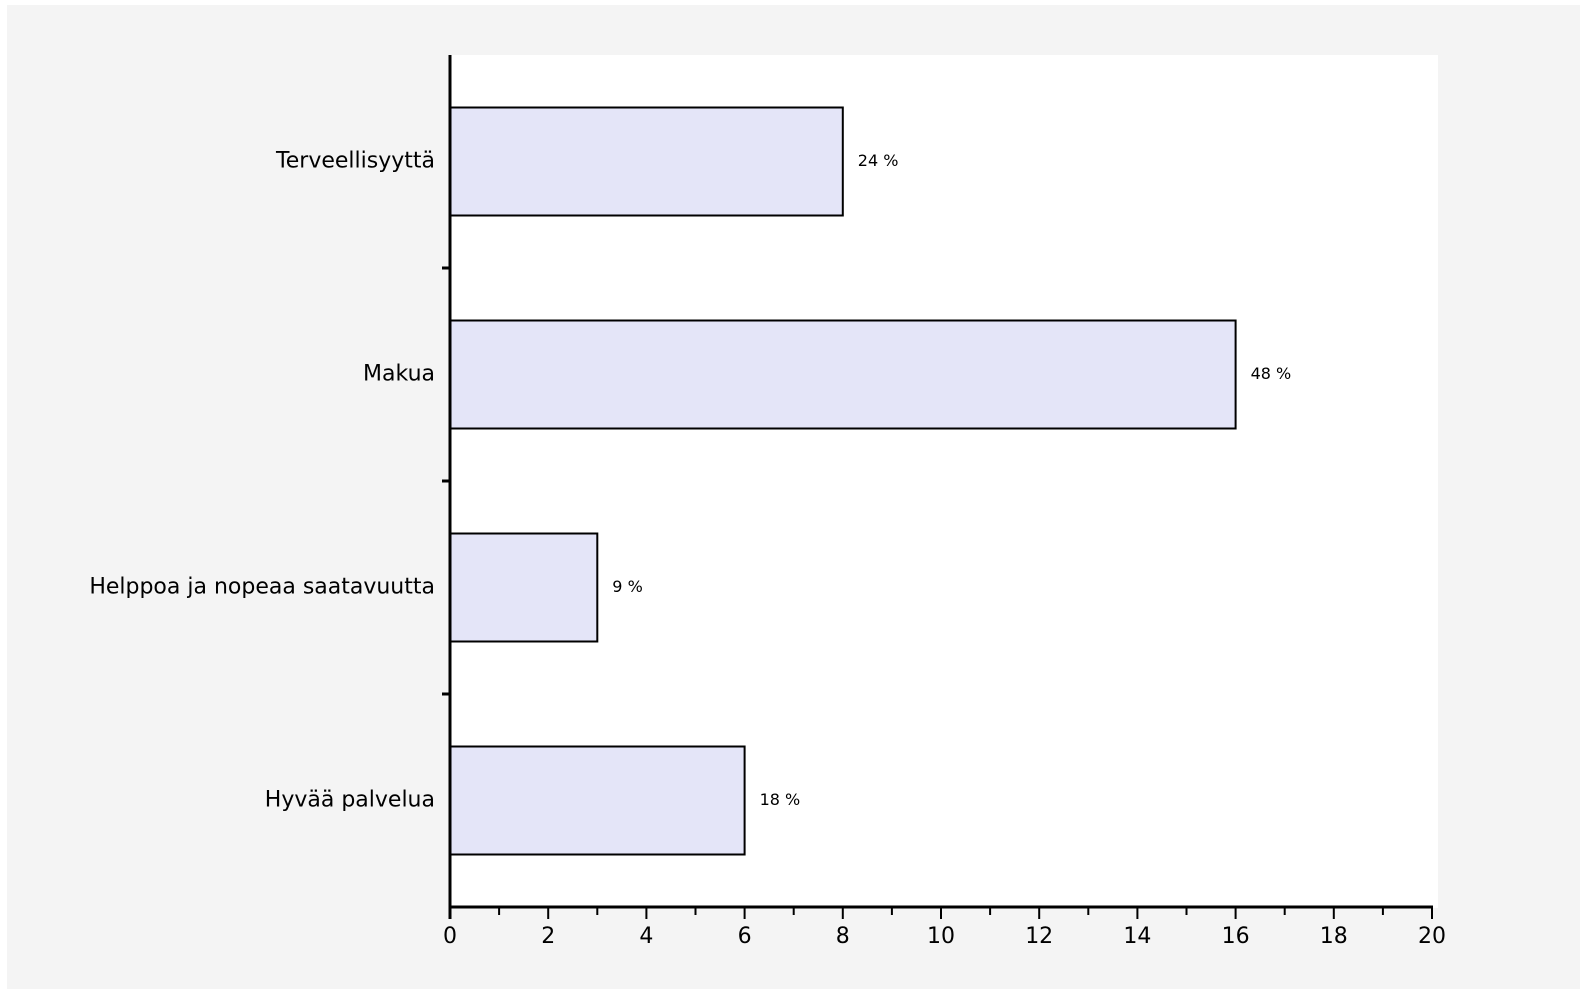 This screenshot has width=1587, height=1002. I want to click on category-label: Hyvää palvelua, so click(350, 800).